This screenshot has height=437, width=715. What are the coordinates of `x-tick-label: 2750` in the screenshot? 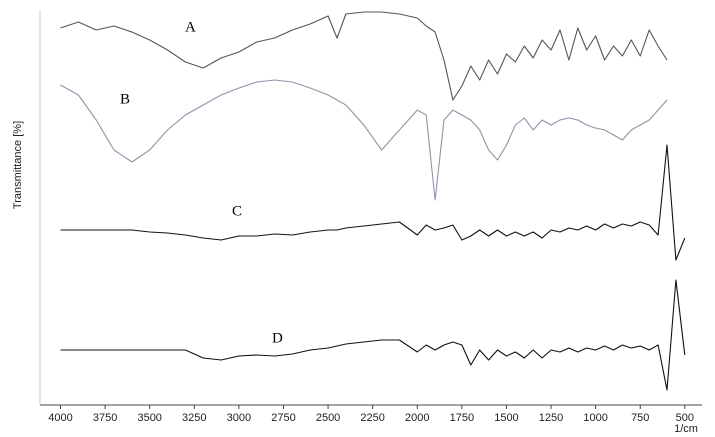 It's located at (283, 418).